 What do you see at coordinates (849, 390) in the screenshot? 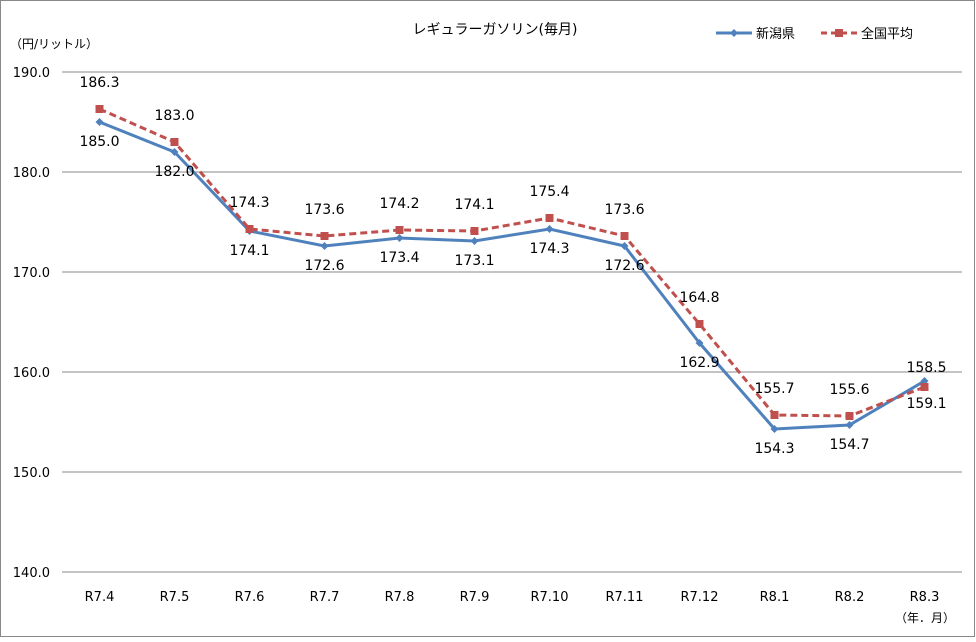
I see `data-label-national: 155.6` at bounding box center [849, 390].